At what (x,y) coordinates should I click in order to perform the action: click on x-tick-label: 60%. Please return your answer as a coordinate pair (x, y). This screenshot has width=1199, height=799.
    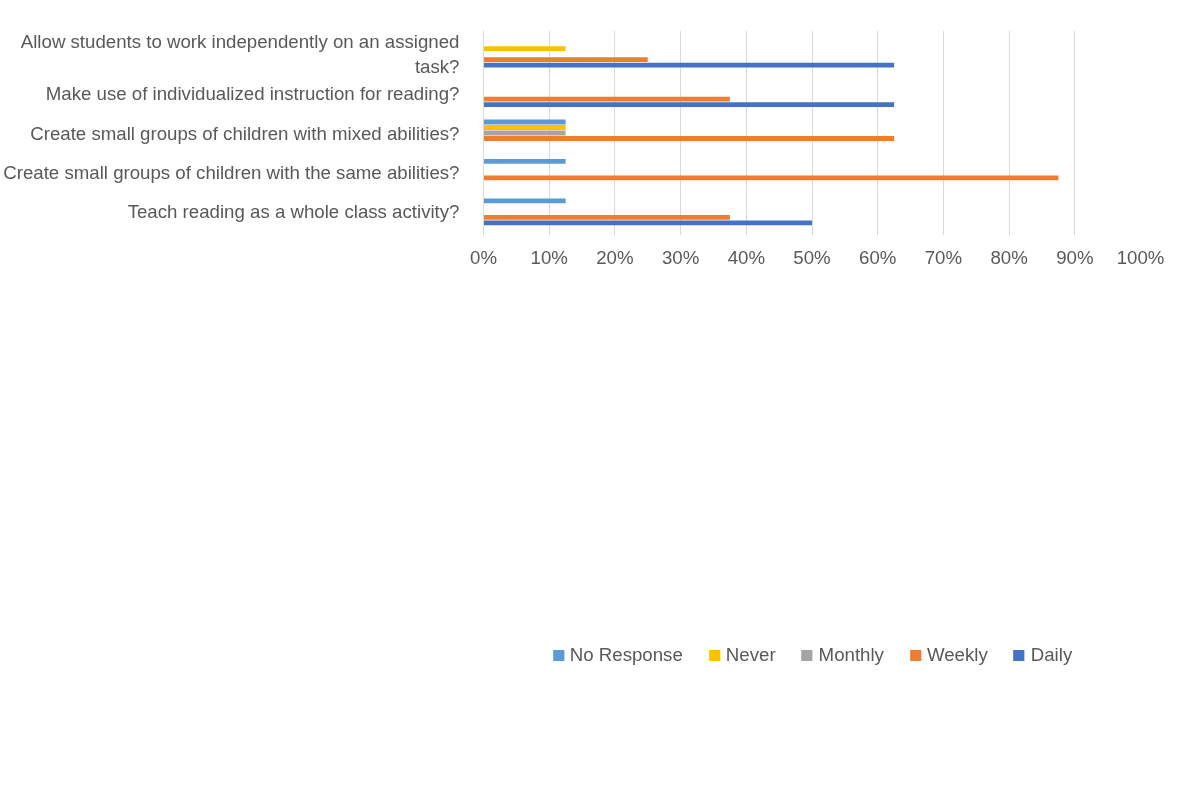
    Looking at the image, I should click on (878, 257).